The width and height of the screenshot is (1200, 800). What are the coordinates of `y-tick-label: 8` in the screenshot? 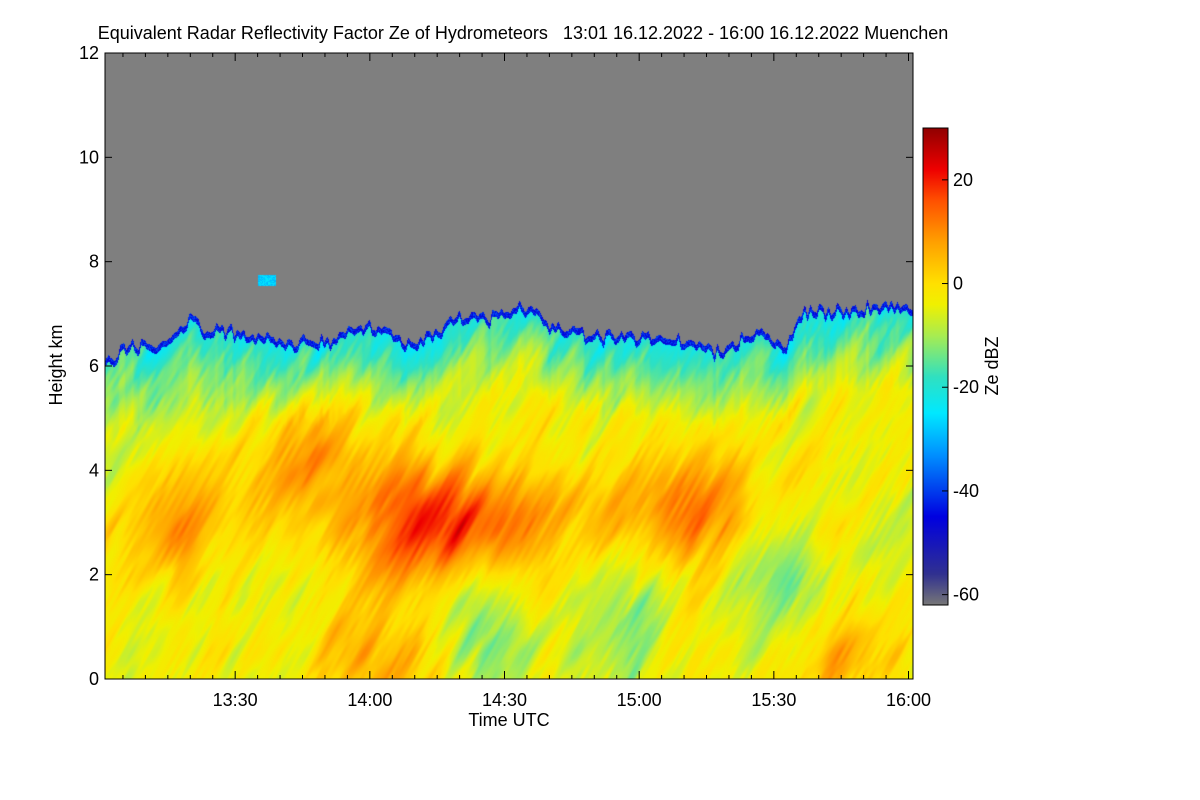 It's located at (94, 262).